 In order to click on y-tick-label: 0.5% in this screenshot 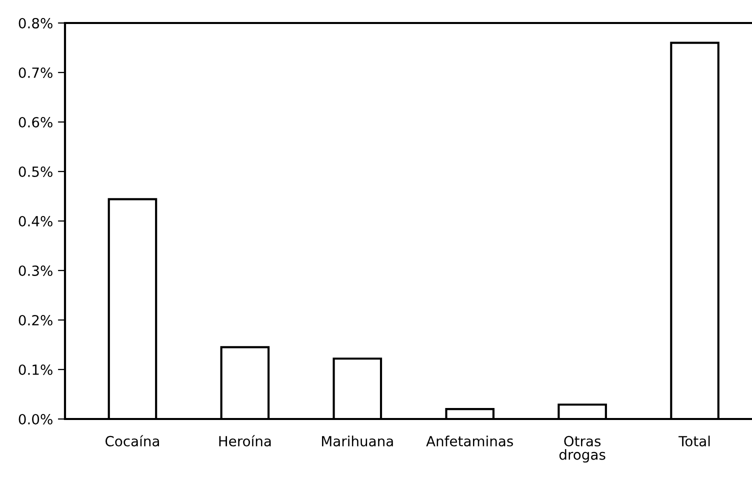, I will do `click(35, 171)`.